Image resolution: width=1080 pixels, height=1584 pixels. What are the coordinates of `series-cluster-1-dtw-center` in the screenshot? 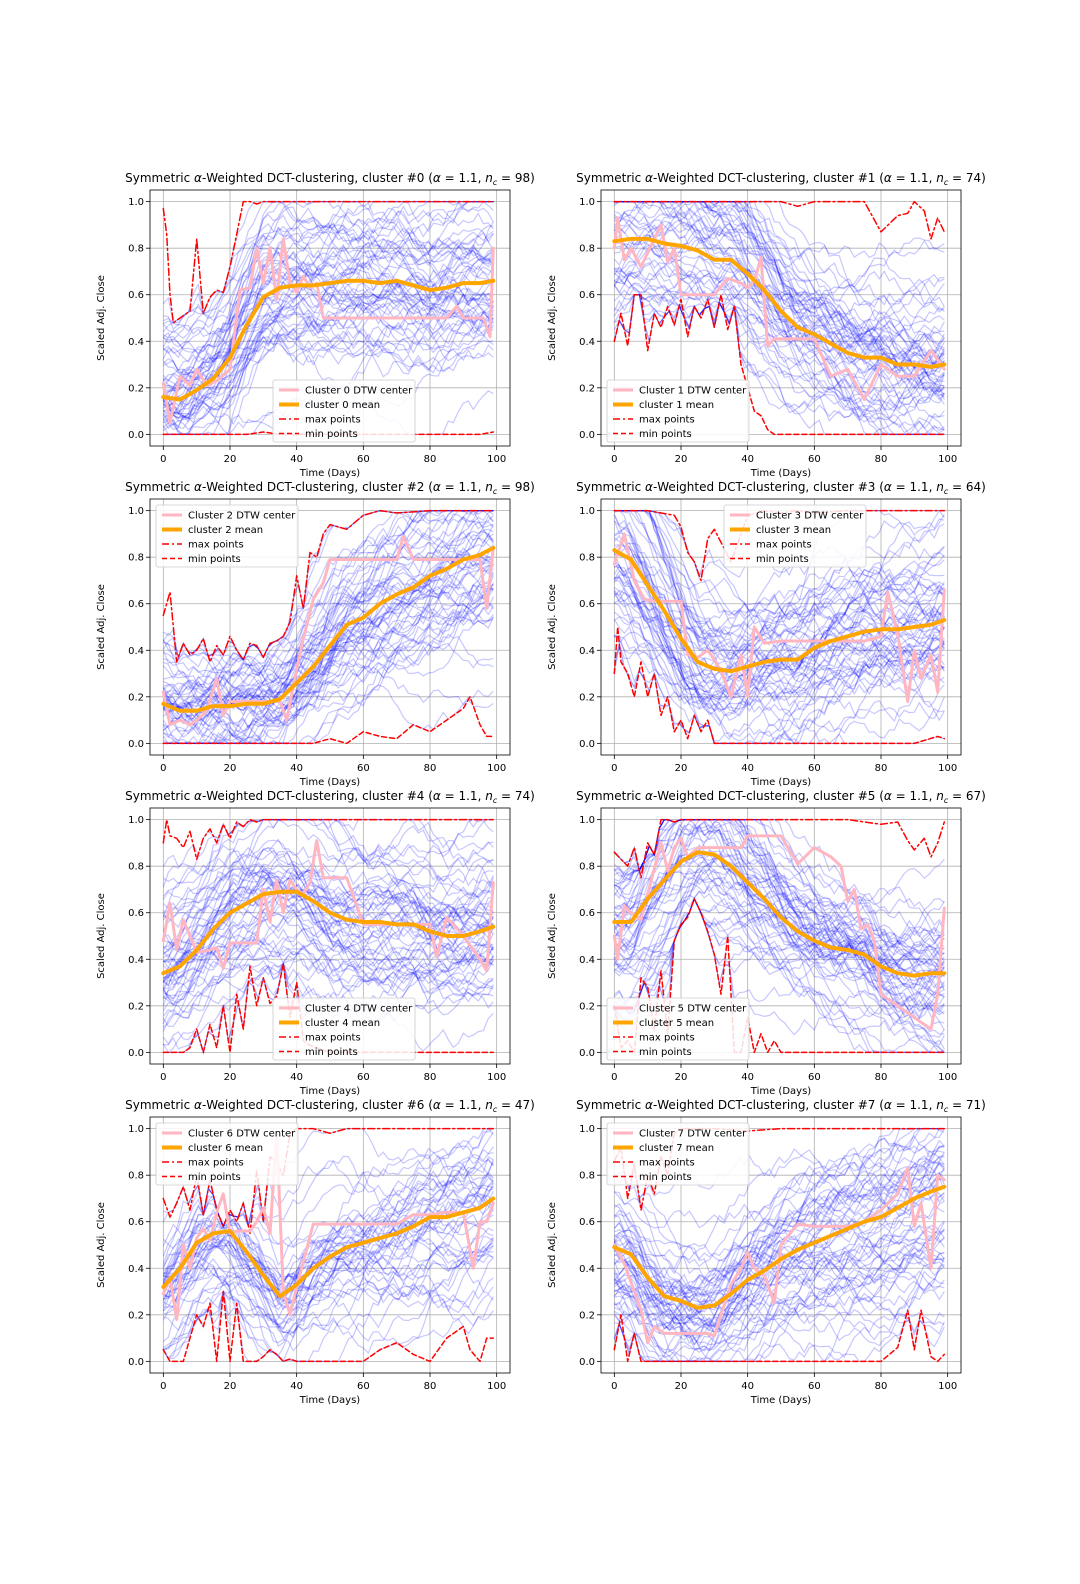 It's located at (779, 308).